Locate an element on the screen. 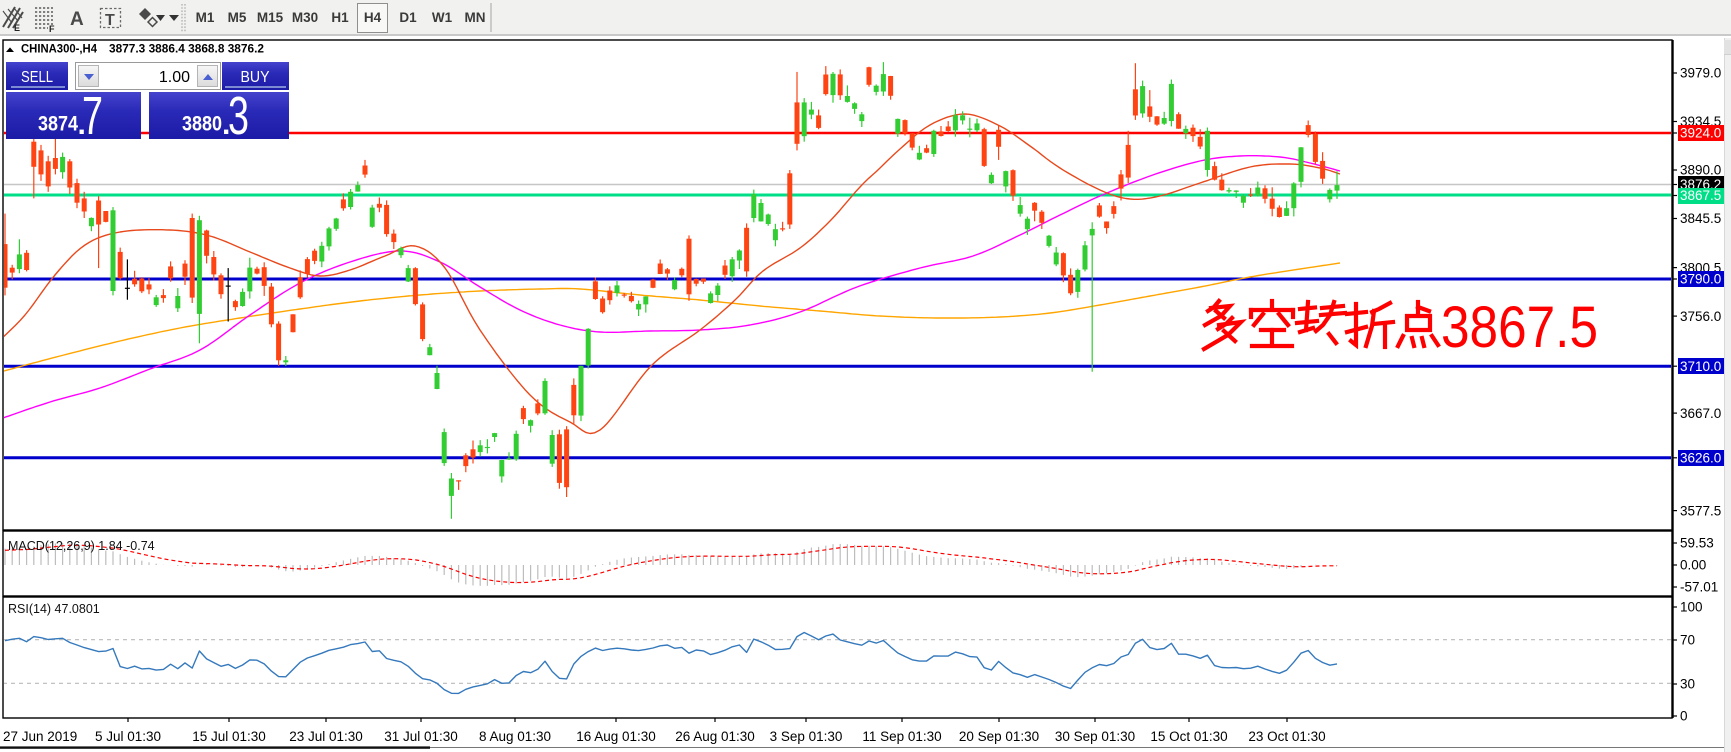 The image size is (1731, 752). svg-text: BUY is located at coordinates (255, 77).